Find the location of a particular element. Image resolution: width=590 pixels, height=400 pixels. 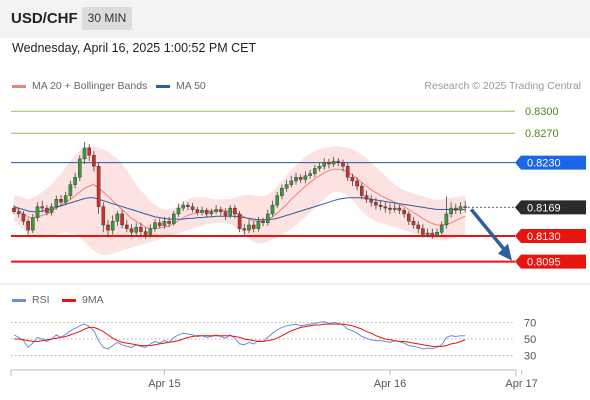

forecast-arrow-head is located at coordinates (505, 252).